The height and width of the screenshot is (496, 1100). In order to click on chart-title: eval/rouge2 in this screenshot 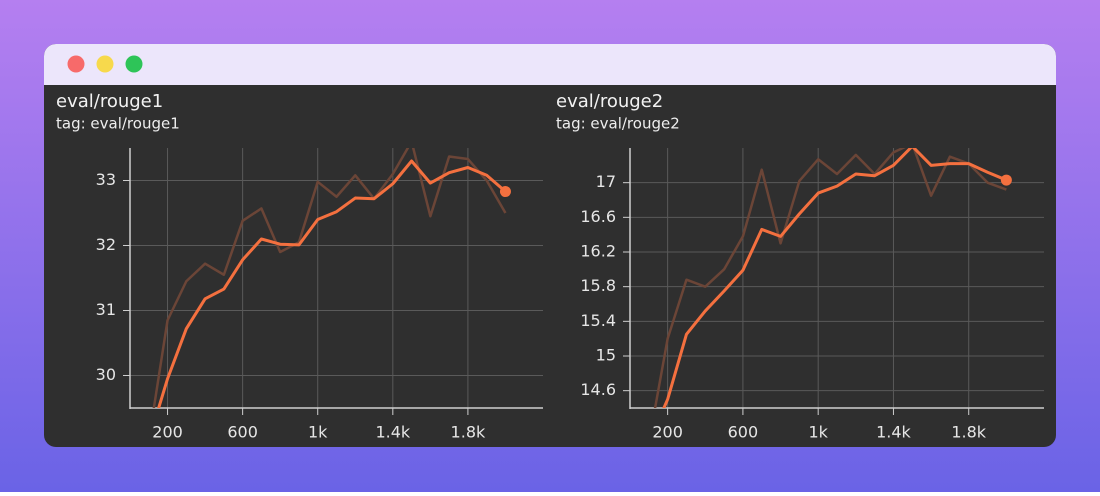, I will do `click(609, 101)`.